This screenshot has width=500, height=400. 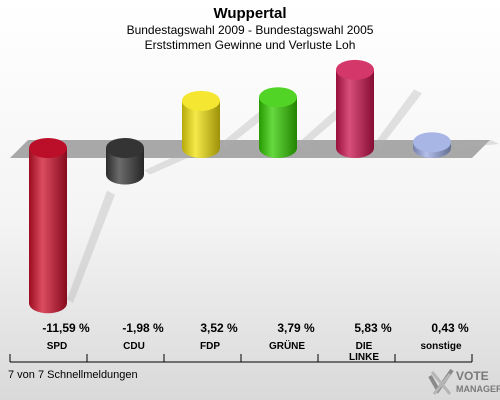 What do you see at coordinates (210, 346) in the screenshot?
I see `category-label-fdp: FDP` at bounding box center [210, 346].